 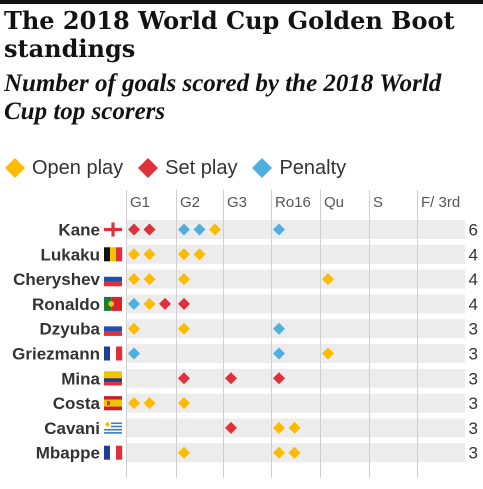 I want to click on spain-flag-icon, so click(x=113, y=403).